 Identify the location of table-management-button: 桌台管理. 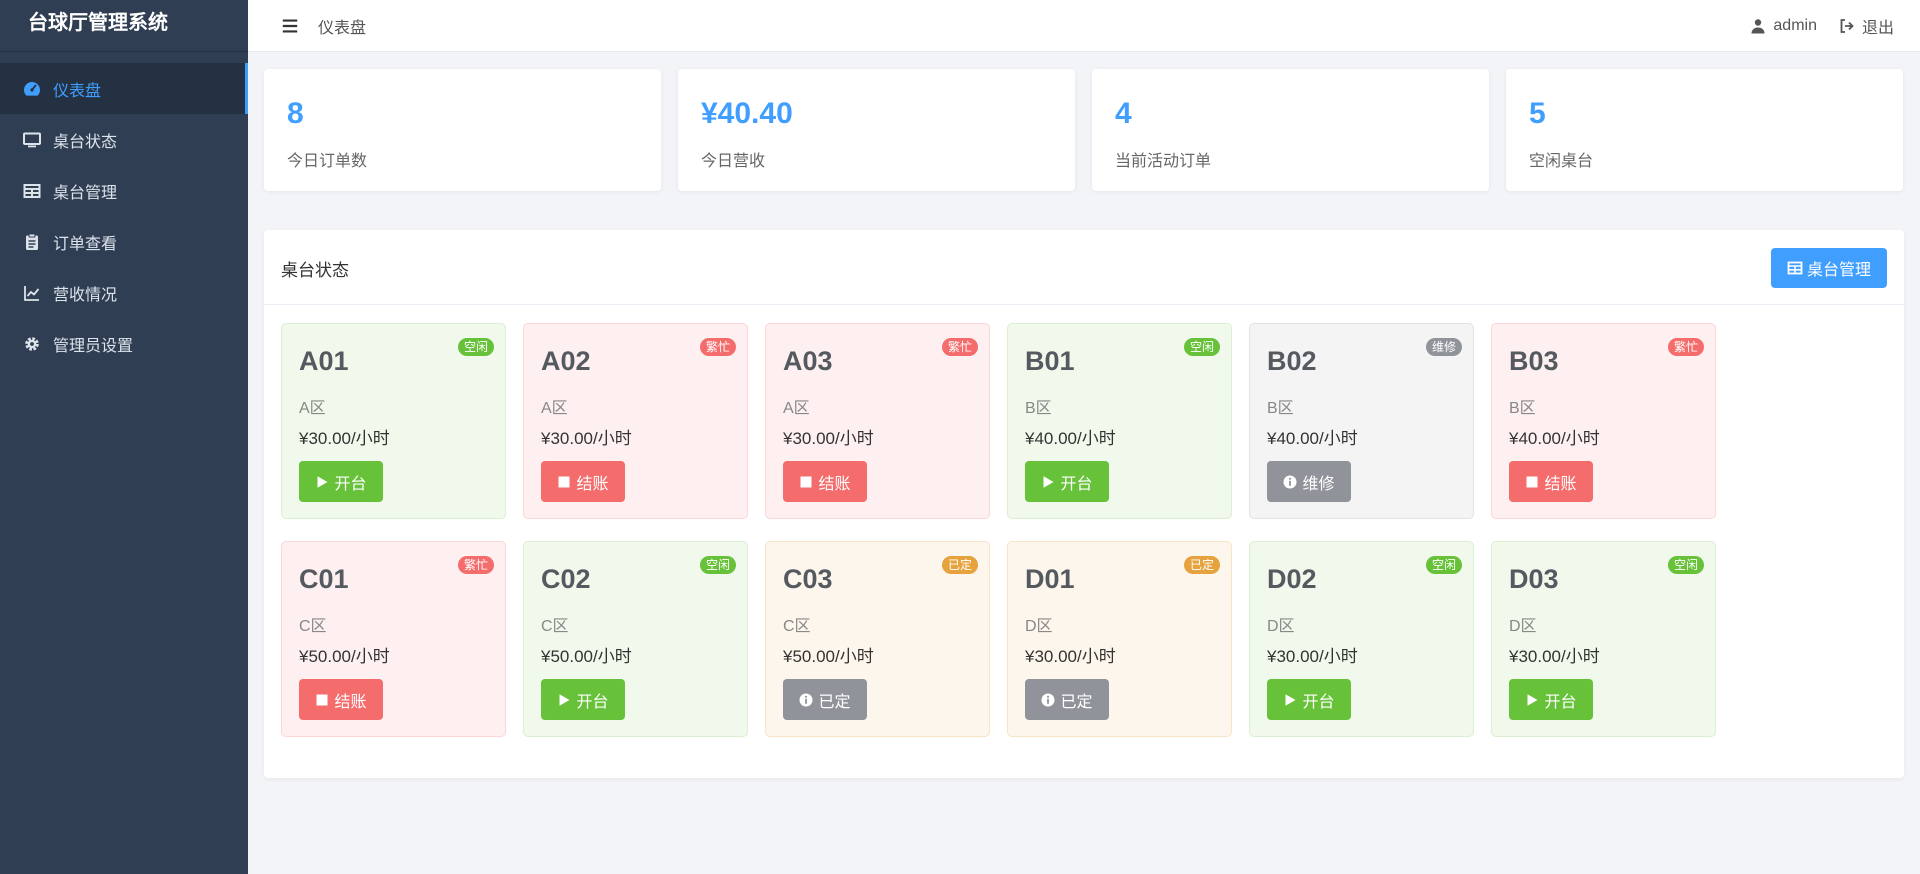
(1829, 268).